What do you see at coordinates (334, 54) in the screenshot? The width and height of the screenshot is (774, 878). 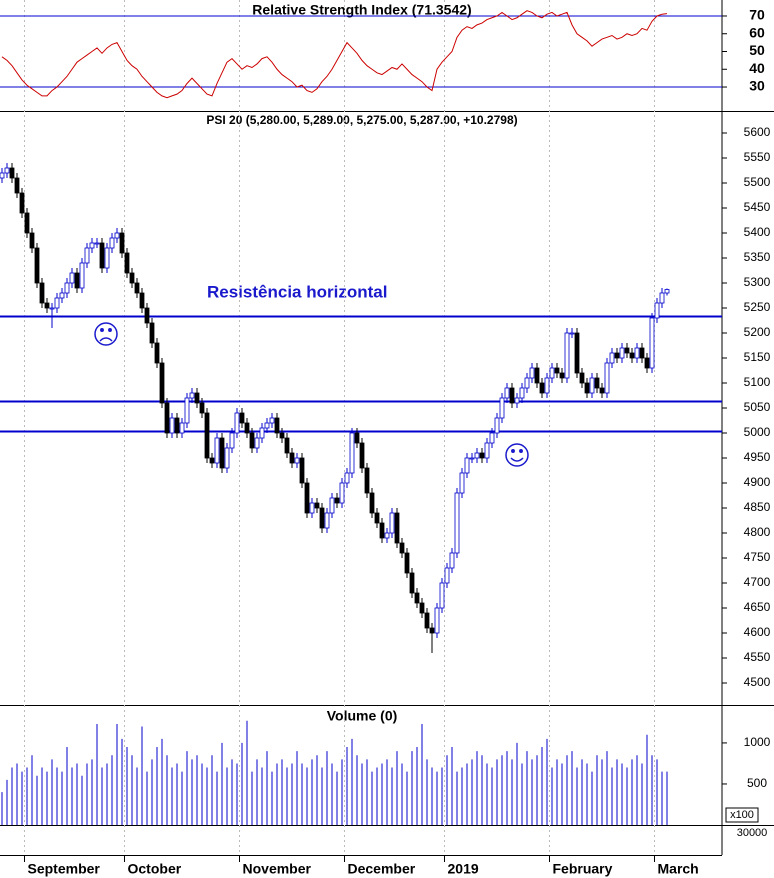 I see `rsi-line` at bounding box center [334, 54].